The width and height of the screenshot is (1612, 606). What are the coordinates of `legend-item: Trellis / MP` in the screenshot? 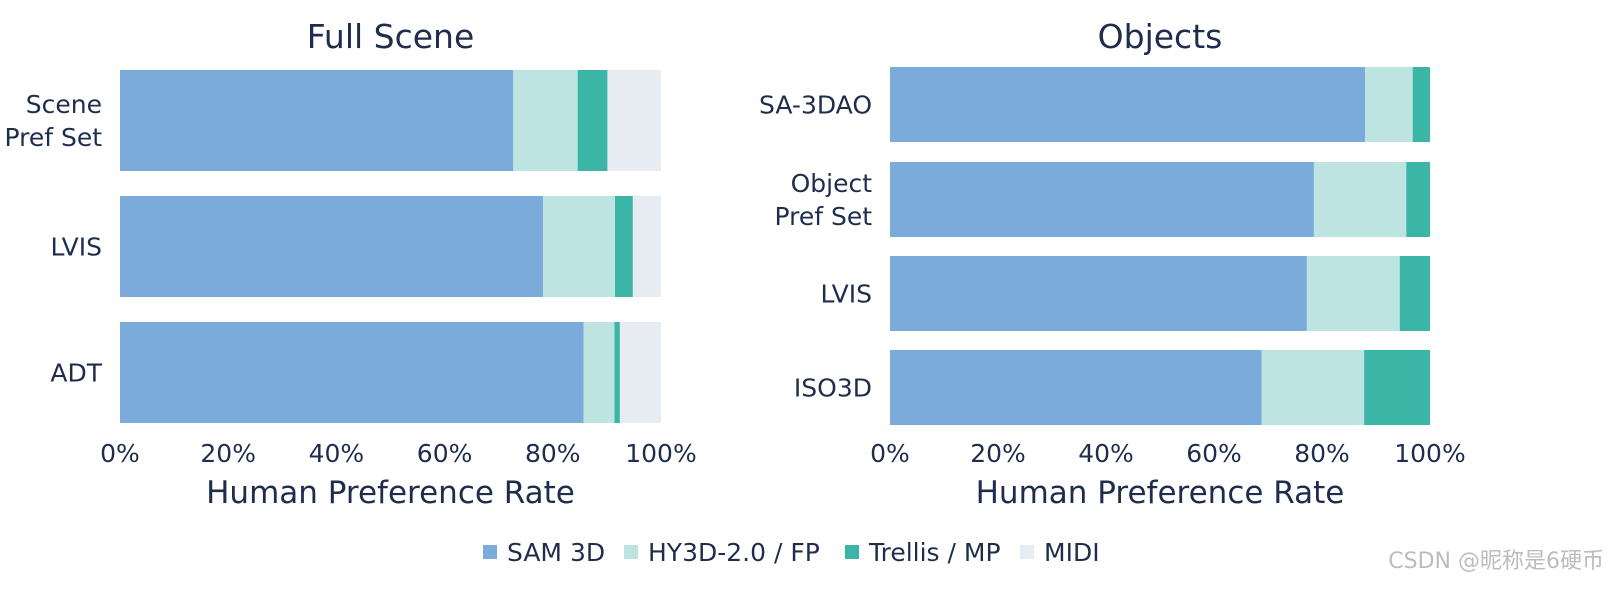 It's located at (923, 552).